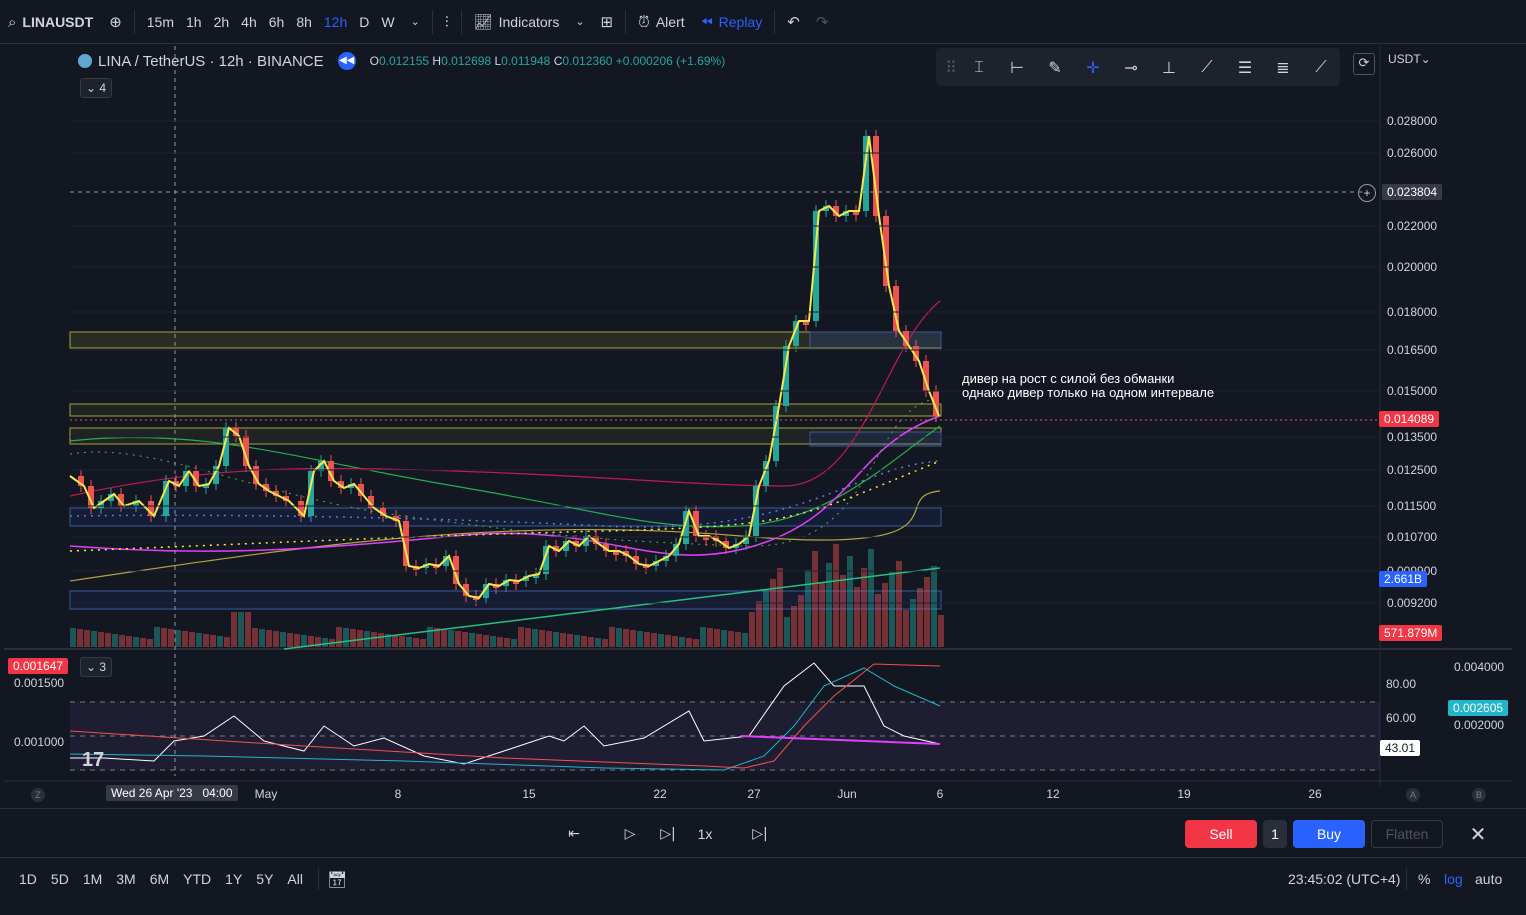 The image size is (1526, 915). Describe the element at coordinates (304, 21) in the screenshot. I see `timeframe-8h: 8h` at that location.